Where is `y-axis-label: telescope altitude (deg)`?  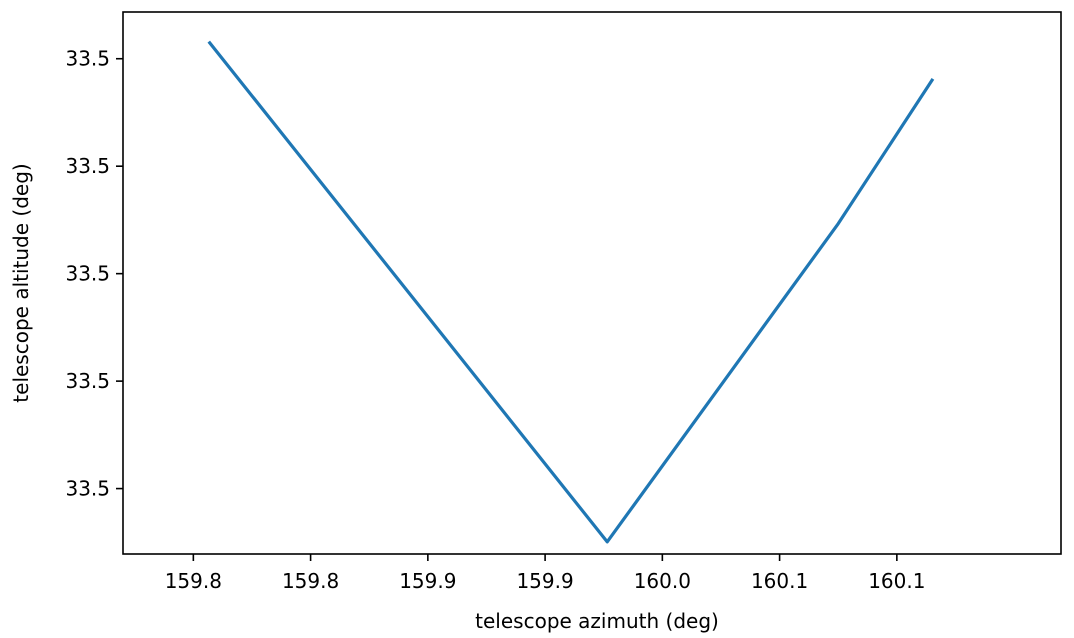
y-axis-label: telescope altitude (deg) is located at coordinates (21, 282).